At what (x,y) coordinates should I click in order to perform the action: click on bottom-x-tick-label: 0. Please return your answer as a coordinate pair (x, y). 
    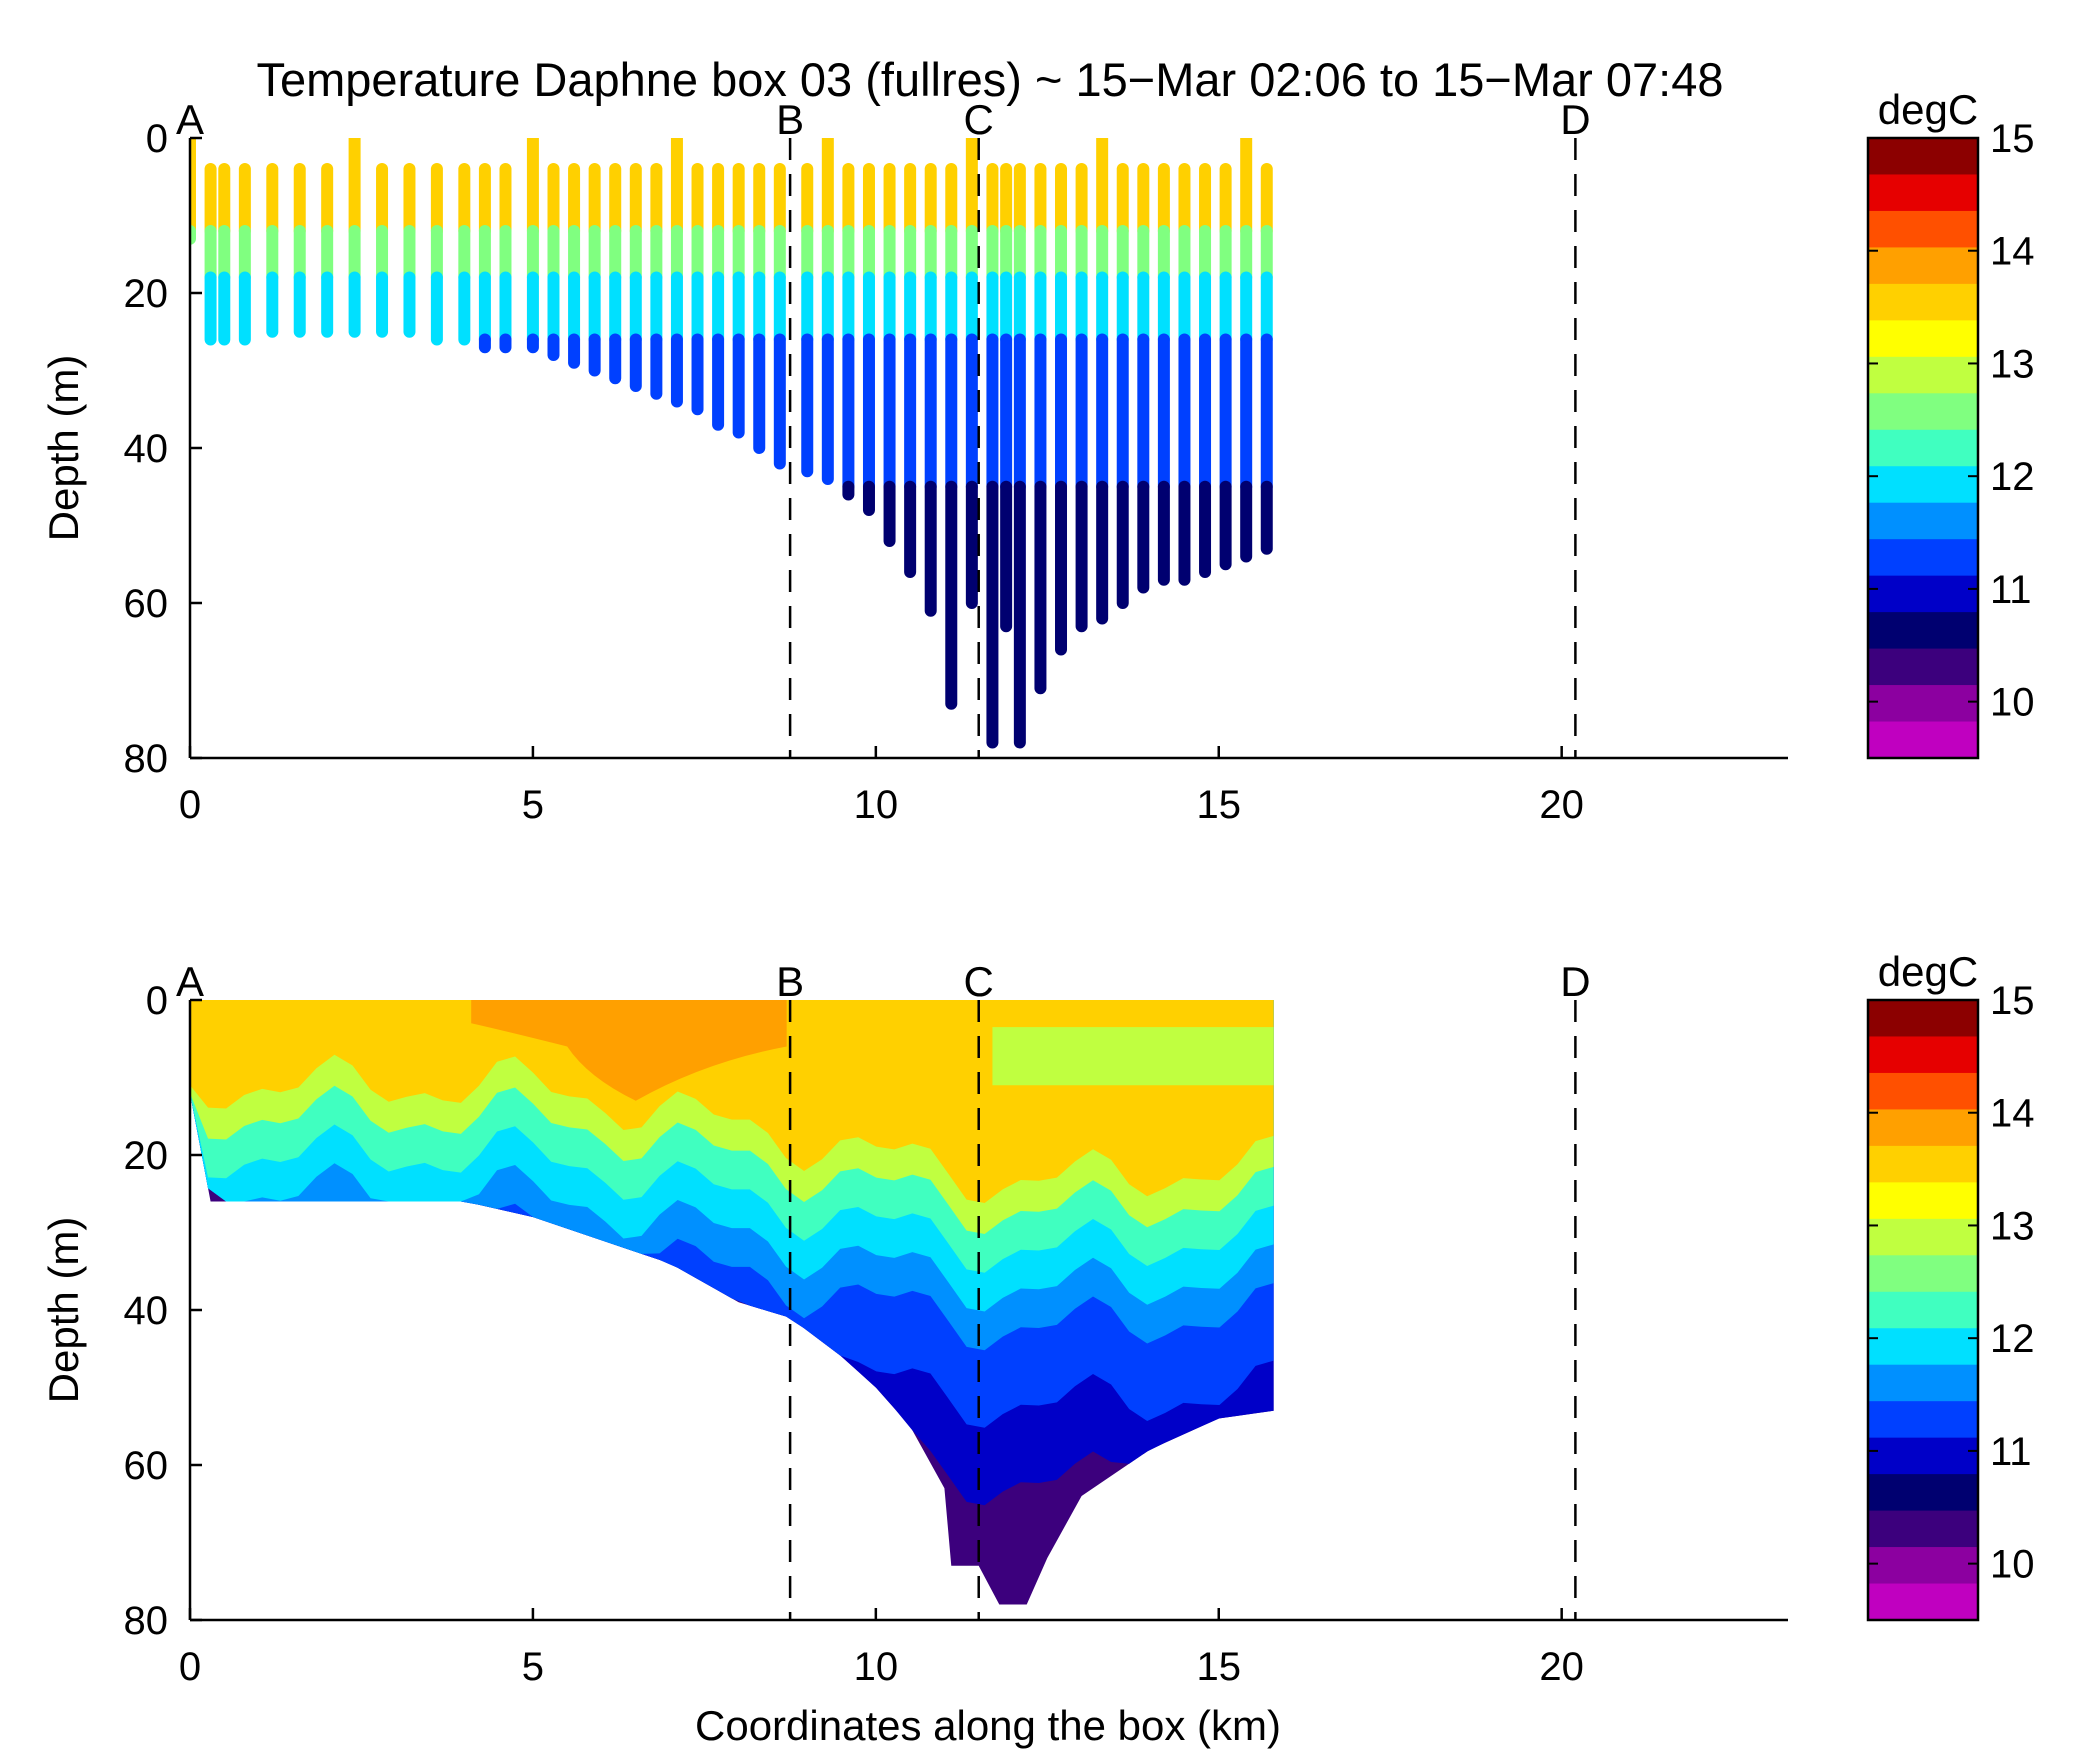
    Looking at the image, I should click on (190, 1667).